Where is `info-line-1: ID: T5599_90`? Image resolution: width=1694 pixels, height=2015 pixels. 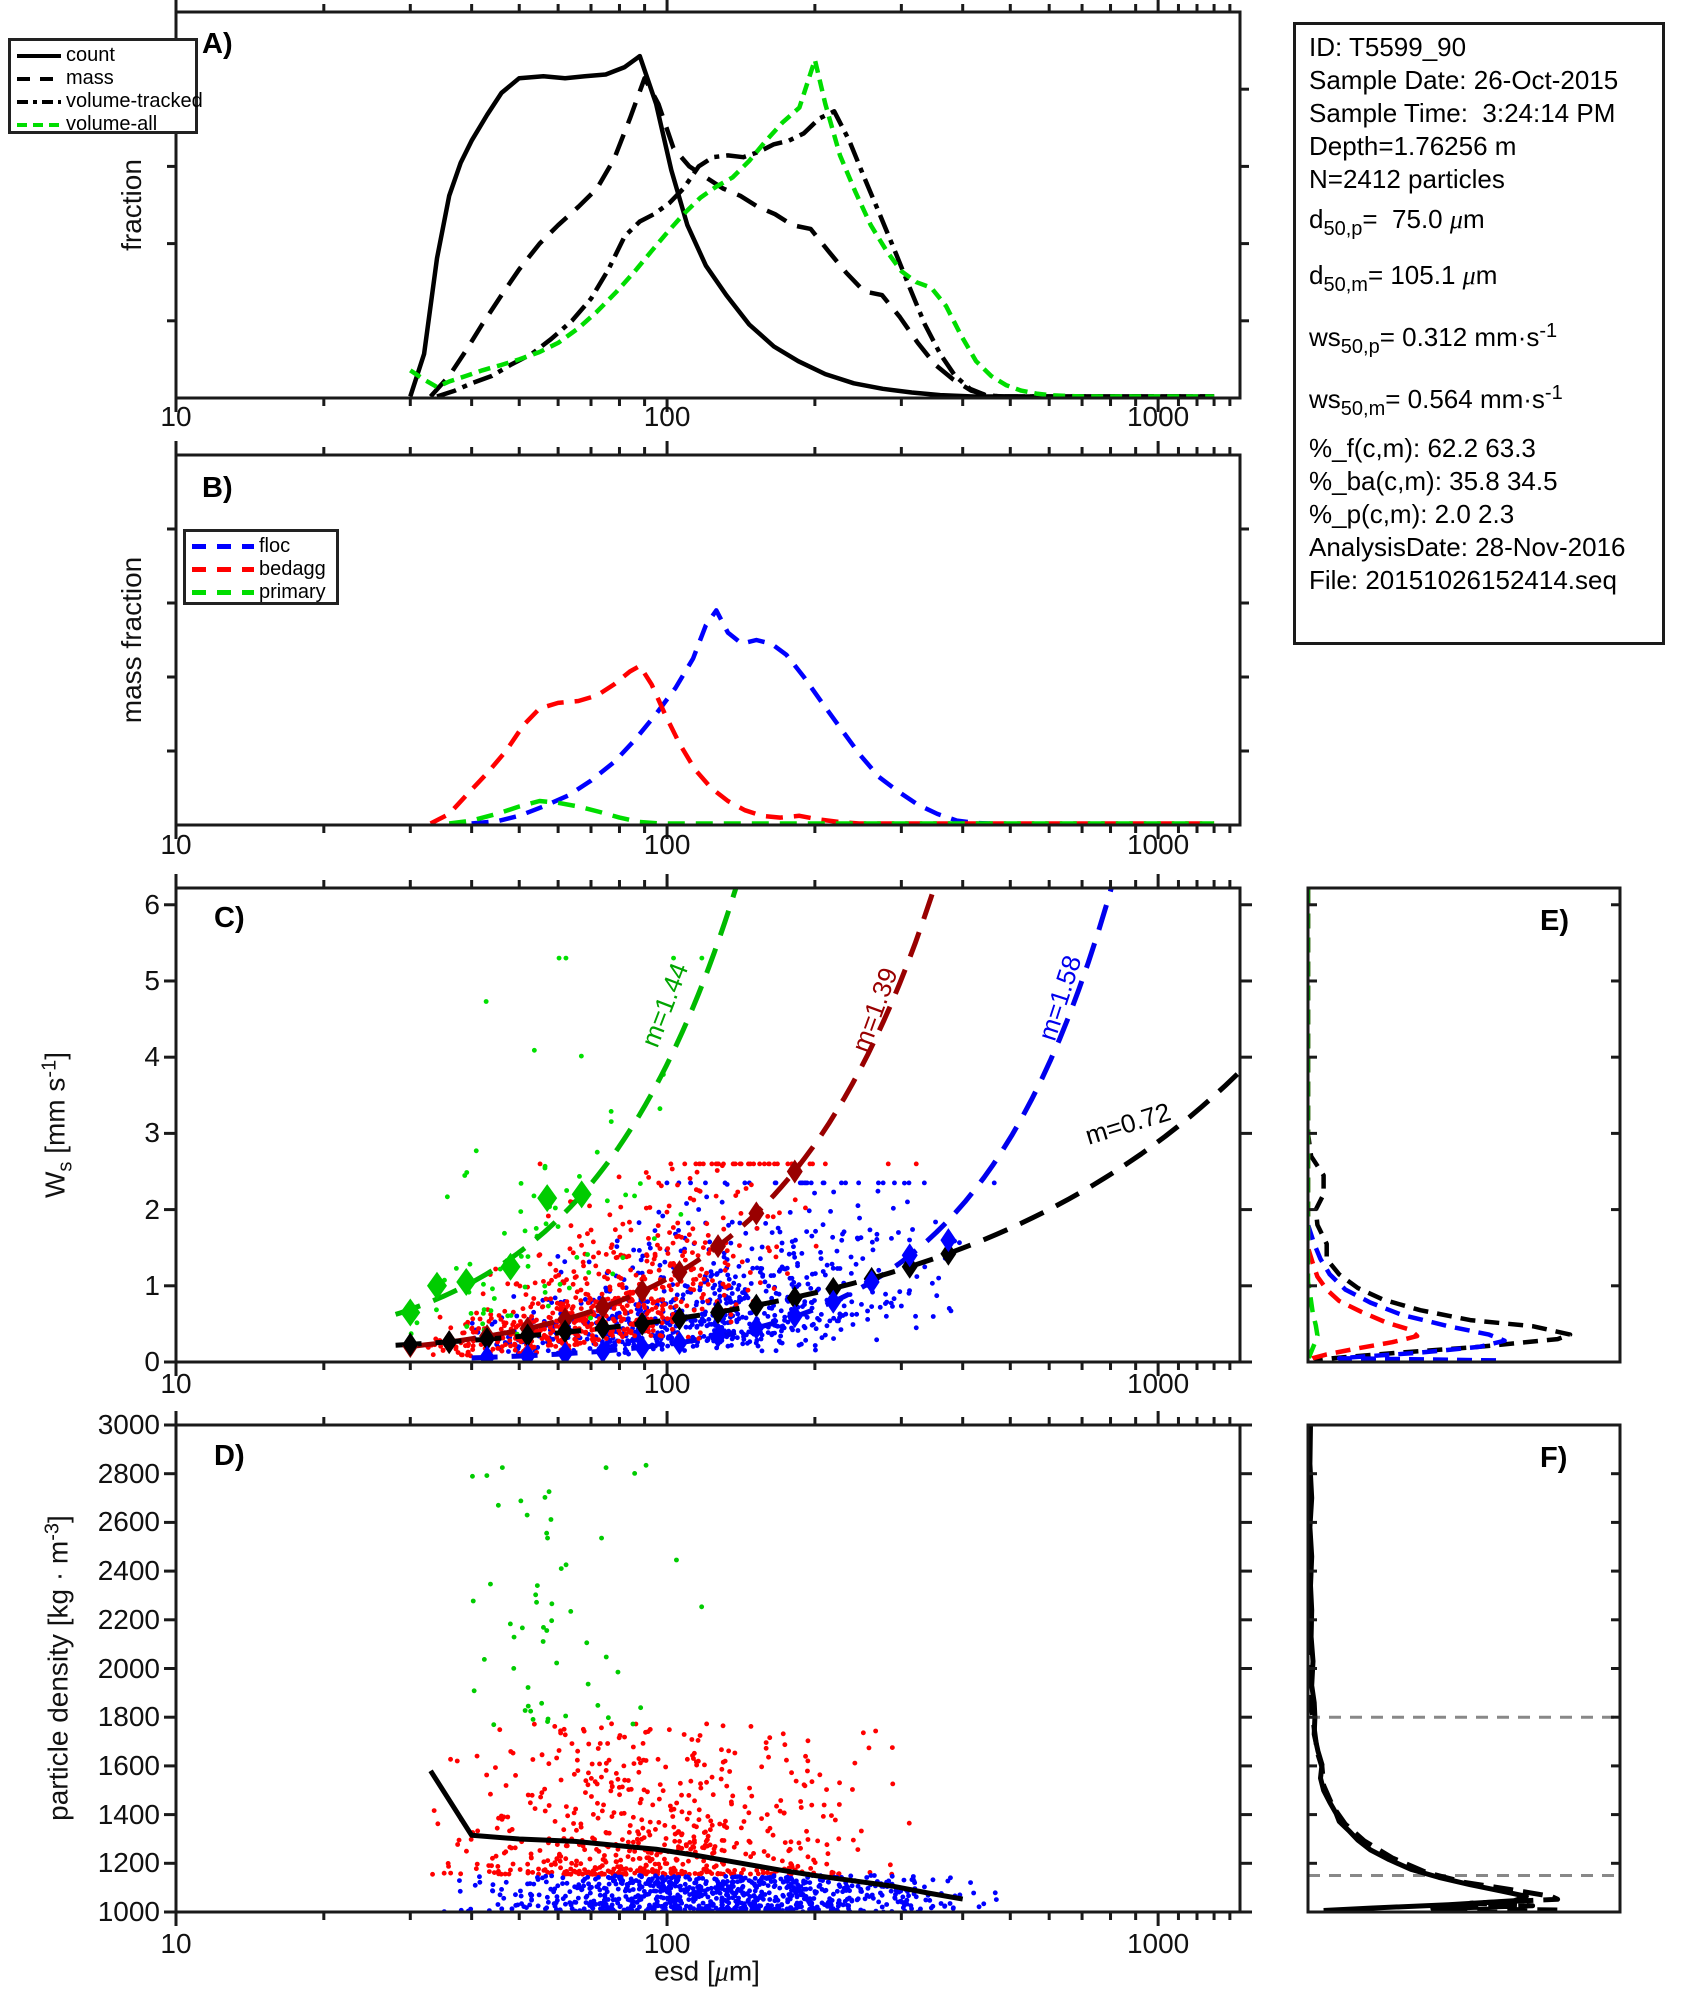 info-line-1: ID: T5599_90 is located at coordinates (1485, 47).